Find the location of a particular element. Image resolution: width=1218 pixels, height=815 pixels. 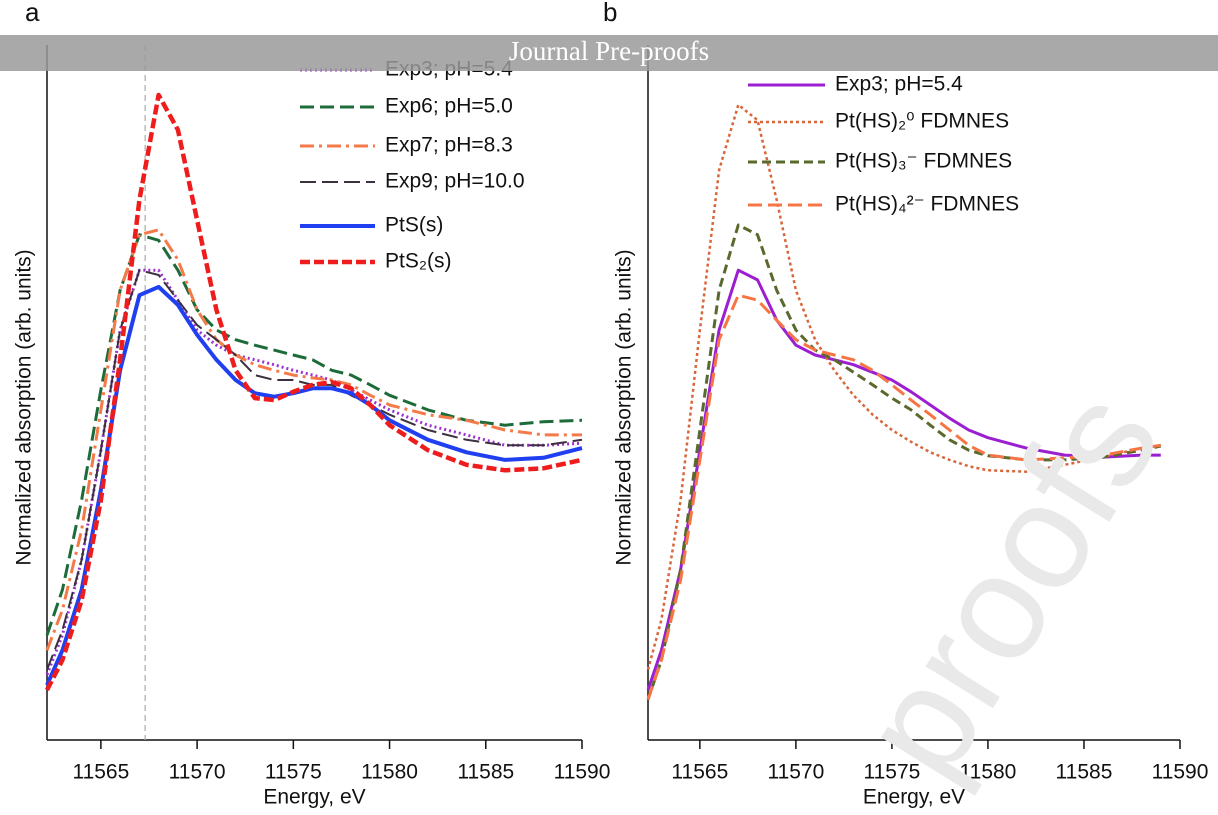

legend-label: Exp3; pH=5.4 is located at coordinates (899, 84).